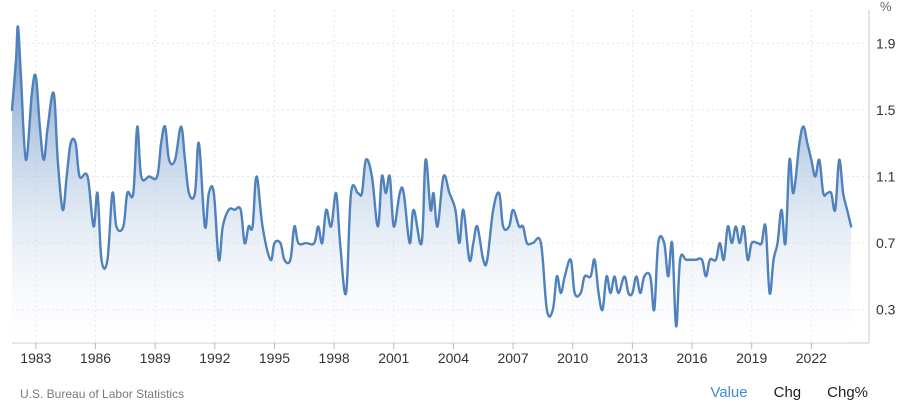 The image size is (900, 405). I want to click on x-tick-label: 2007, so click(512, 358).